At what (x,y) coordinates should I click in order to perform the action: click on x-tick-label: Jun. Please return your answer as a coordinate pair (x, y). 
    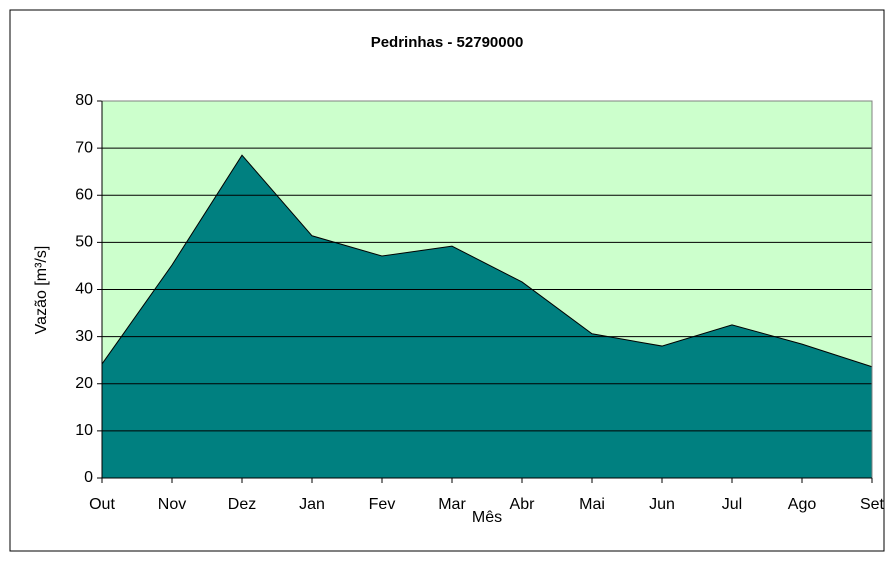
    Looking at the image, I should click on (662, 504).